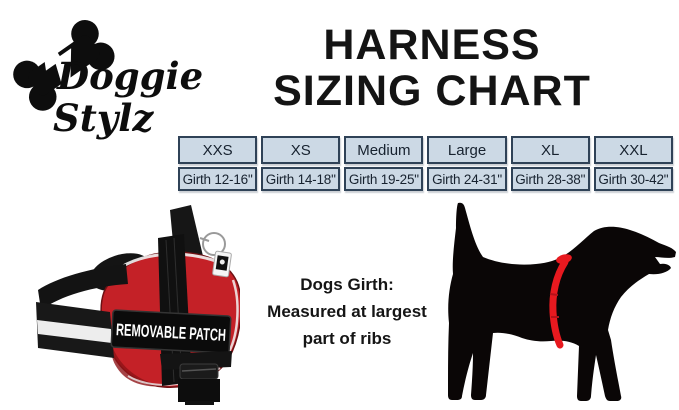 This screenshot has width=679, height=410. What do you see at coordinates (103, 118) in the screenshot?
I see `brand-name-line2: Stylz` at bounding box center [103, 118].